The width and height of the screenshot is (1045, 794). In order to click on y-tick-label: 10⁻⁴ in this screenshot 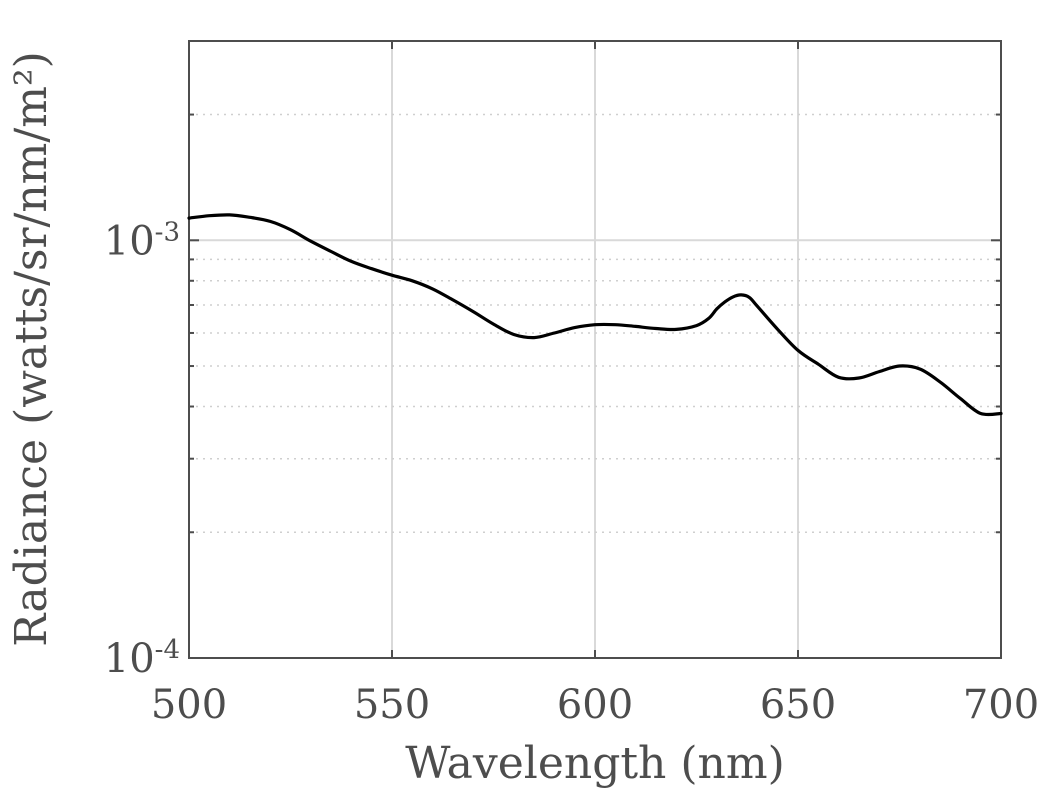, I will do `click(142, 658)`.